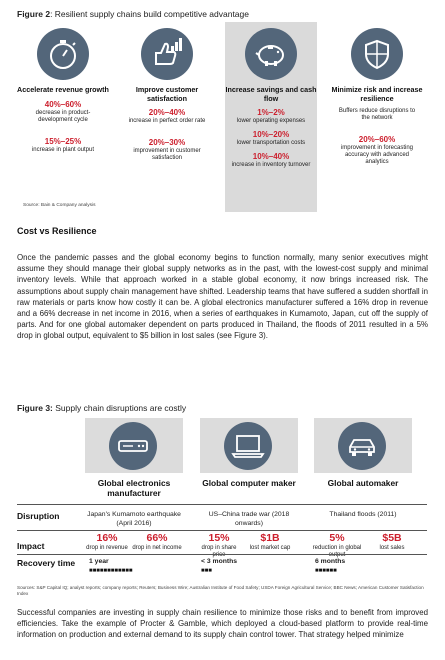  Describe the element at coordinates (63, 89) in the screenshot. I see `benefit-title: Accelerate revenue growth` at that location.